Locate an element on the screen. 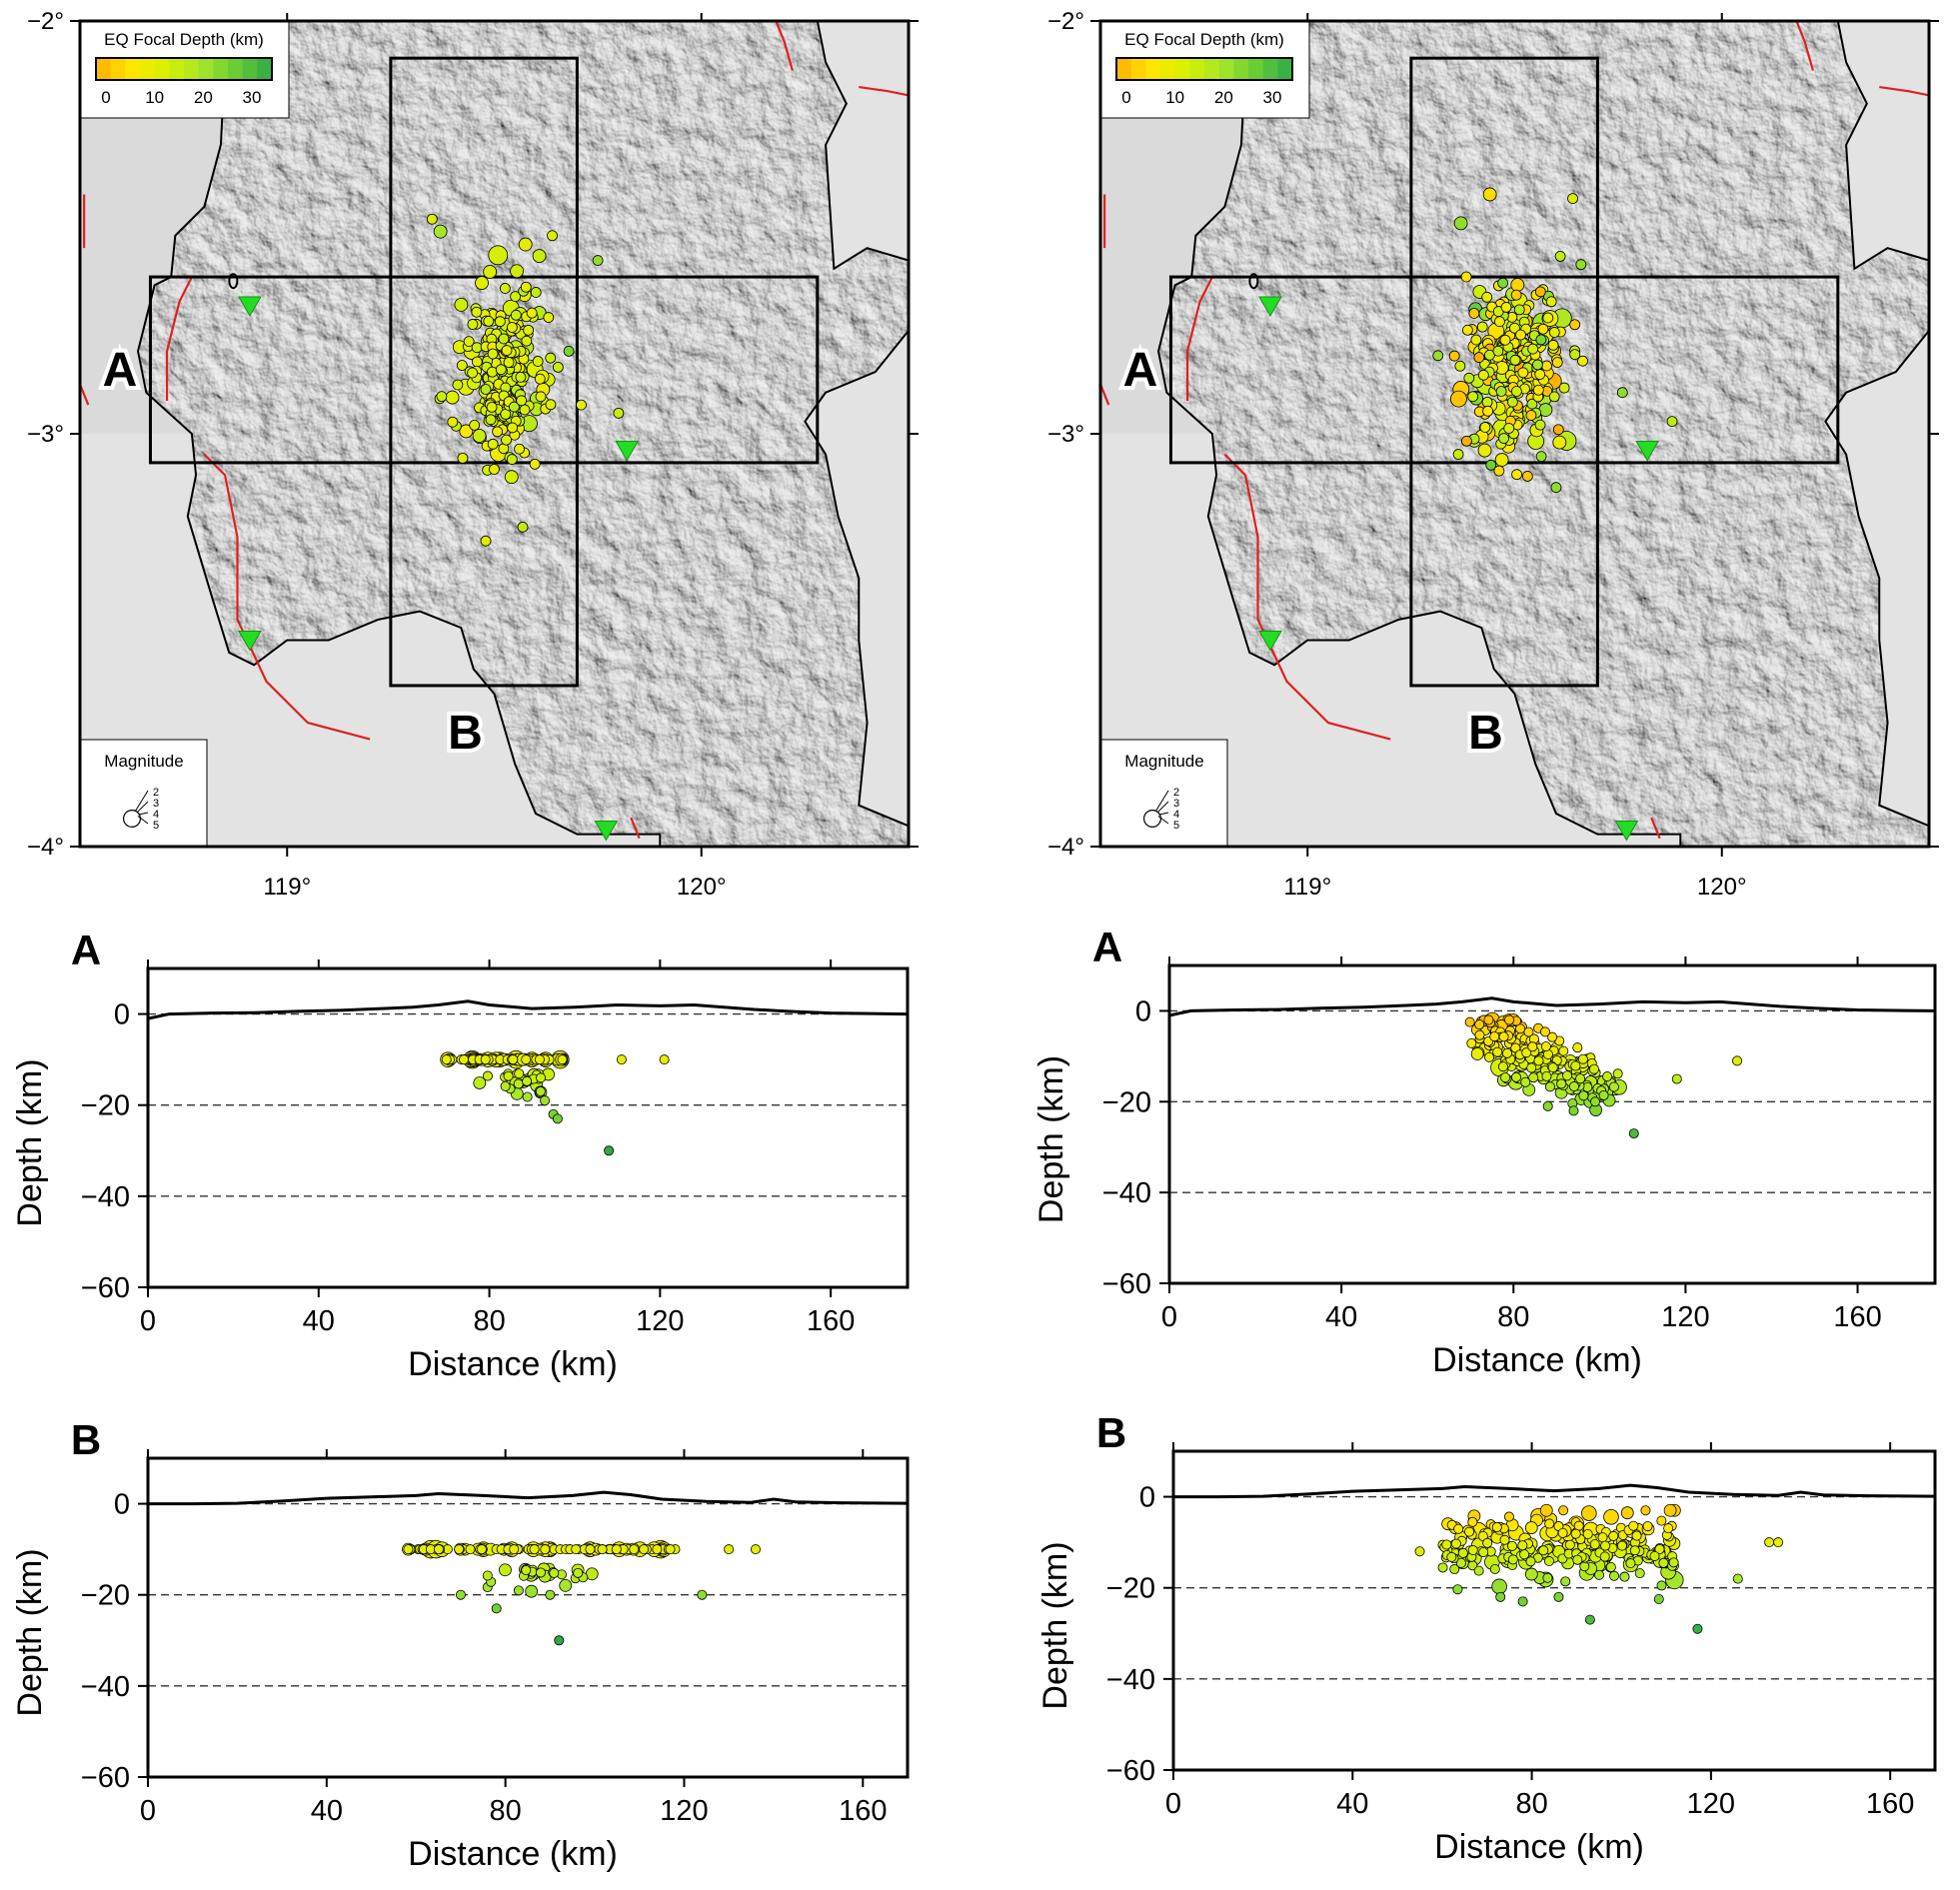 The width and height of the screenshot is (1960, 1890). magnitude-title: Magnitude is located at coordinates (1163, 762).